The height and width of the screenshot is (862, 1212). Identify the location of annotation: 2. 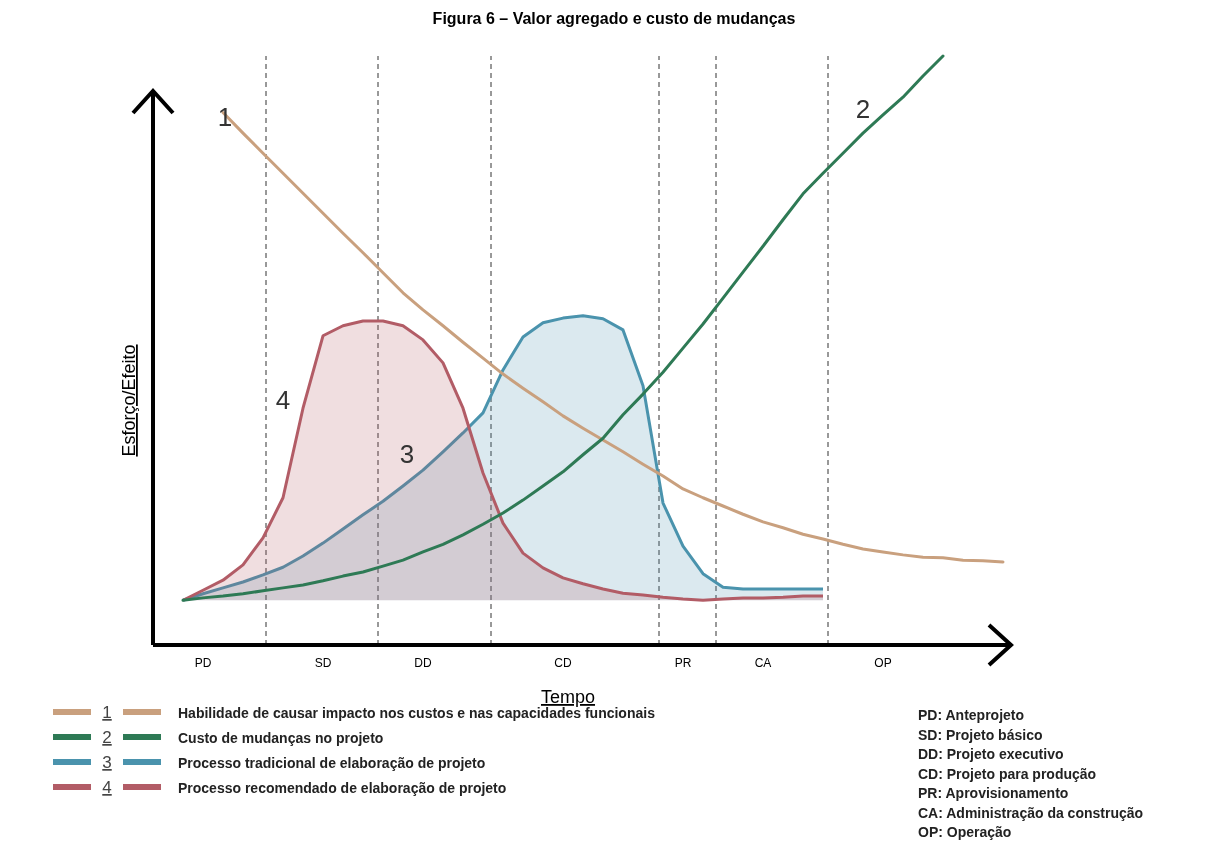
(863, 108).